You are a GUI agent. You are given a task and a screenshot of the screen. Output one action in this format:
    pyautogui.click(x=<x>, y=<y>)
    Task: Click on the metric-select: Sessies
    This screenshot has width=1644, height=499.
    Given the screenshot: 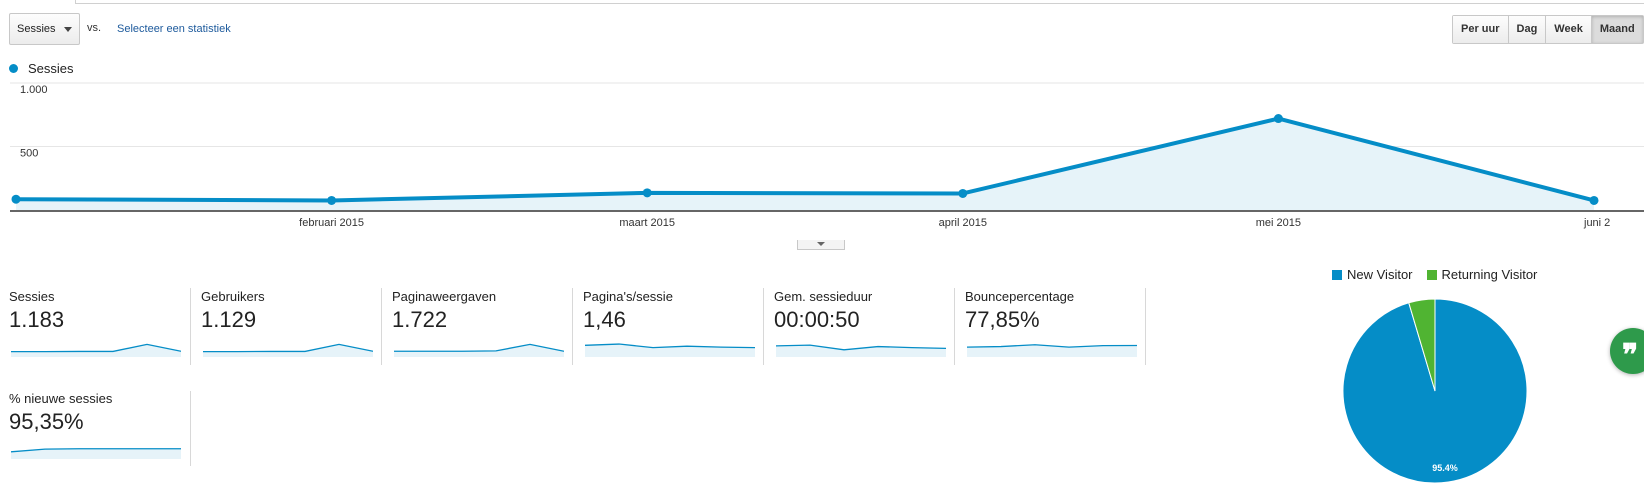 What is the action you would take?
    pyautogui.click(x=44, y=29)
    